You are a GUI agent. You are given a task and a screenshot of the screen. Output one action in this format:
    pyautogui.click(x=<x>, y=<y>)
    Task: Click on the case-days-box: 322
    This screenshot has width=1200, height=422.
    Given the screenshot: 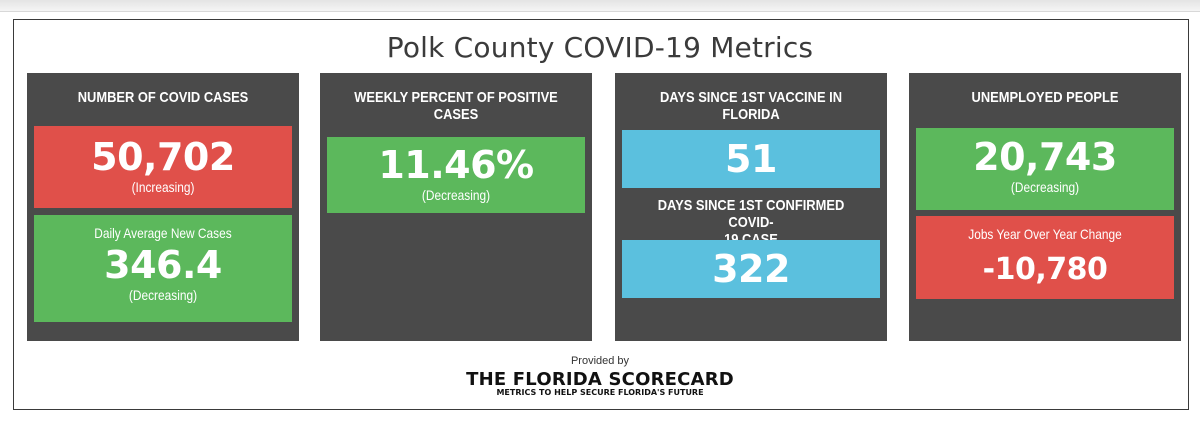 What is the action you would take?
    pyautogui.click(x=751, y=269)
    